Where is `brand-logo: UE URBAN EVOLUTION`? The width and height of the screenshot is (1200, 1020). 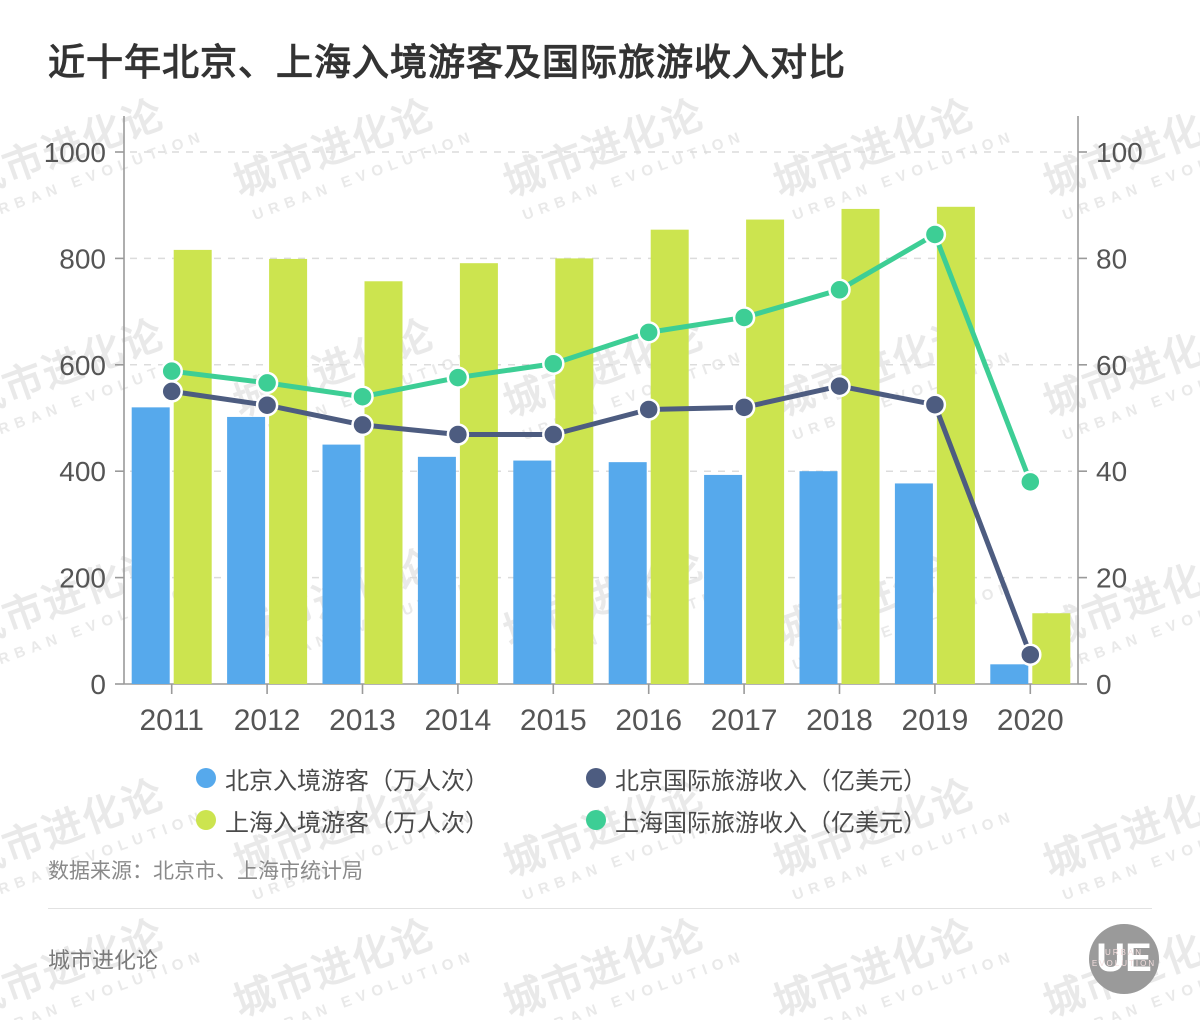
brand-logo: UE URBAN EVOLUTION is located at coordinates (1124, 959).